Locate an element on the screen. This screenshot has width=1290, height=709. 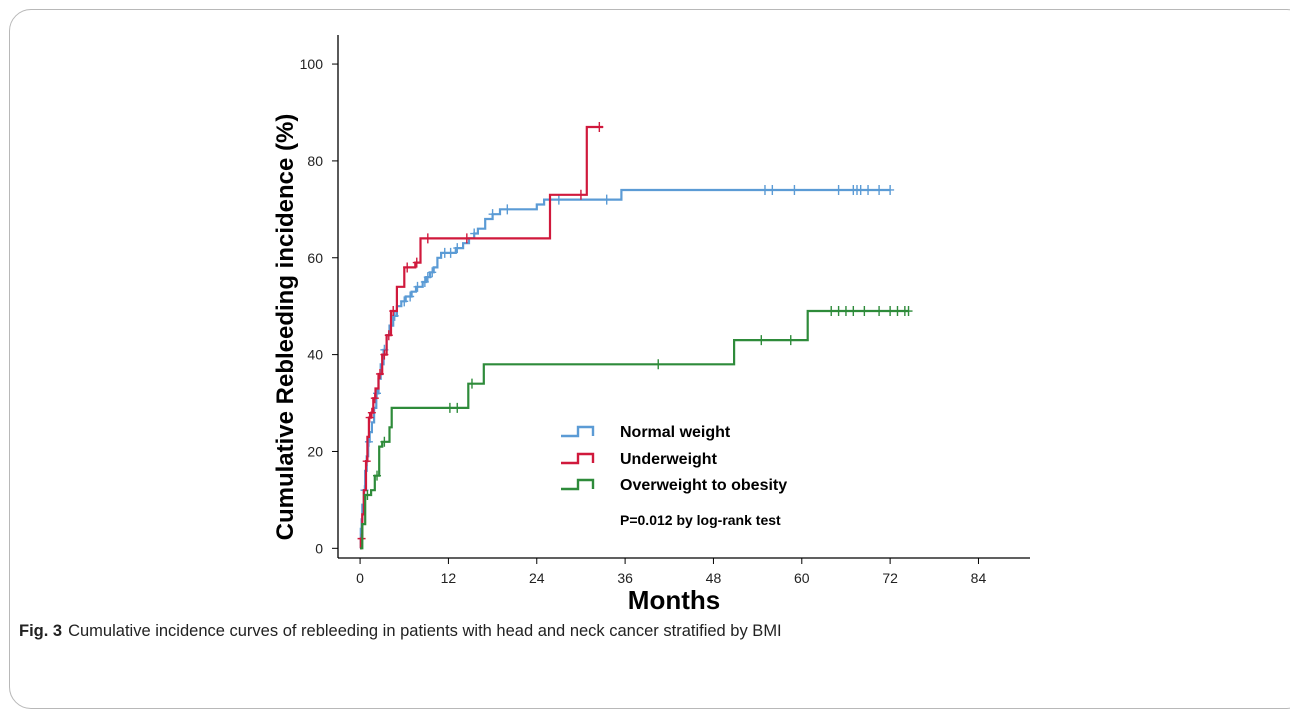
x-tick-label: 84 is located at coordinates (979, 578).